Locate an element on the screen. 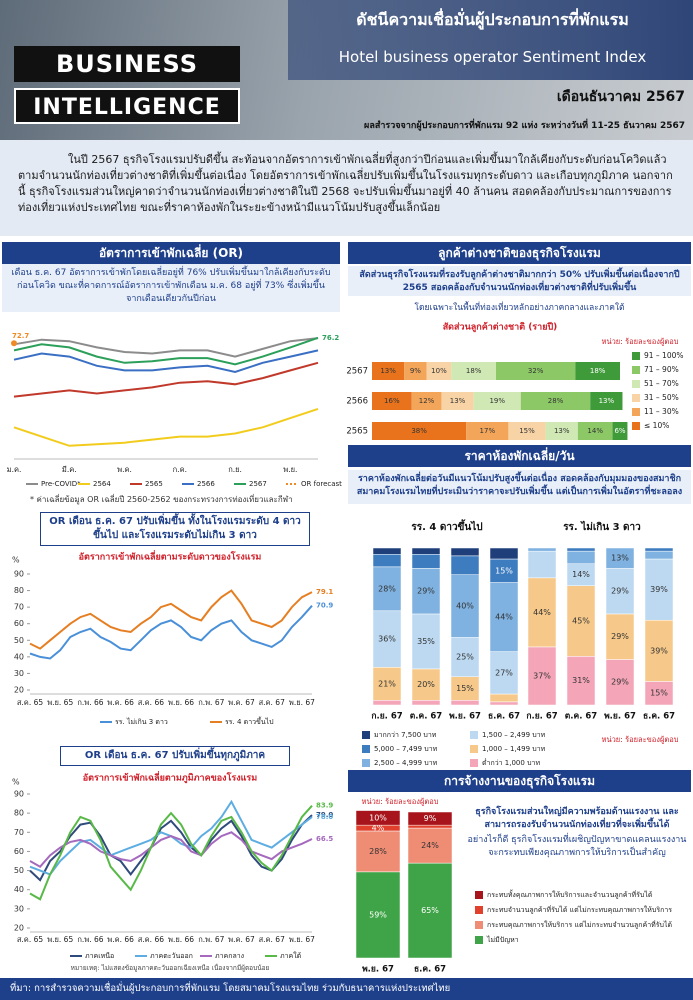 This screenshot has height=1000, width=693. data-label: 31% is located at coordinates (581, 680).